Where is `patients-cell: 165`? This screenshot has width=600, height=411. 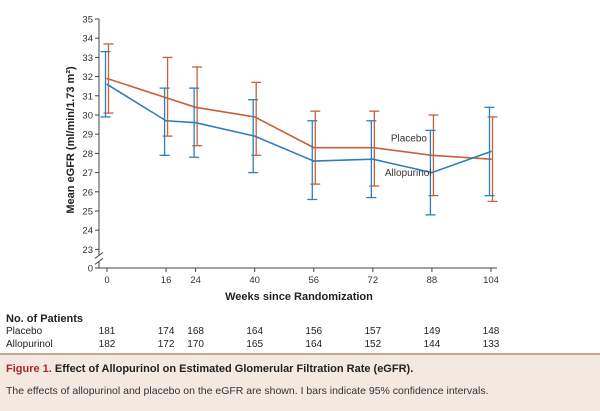
patients-cell: 165 is located at coordinates (255, 344).